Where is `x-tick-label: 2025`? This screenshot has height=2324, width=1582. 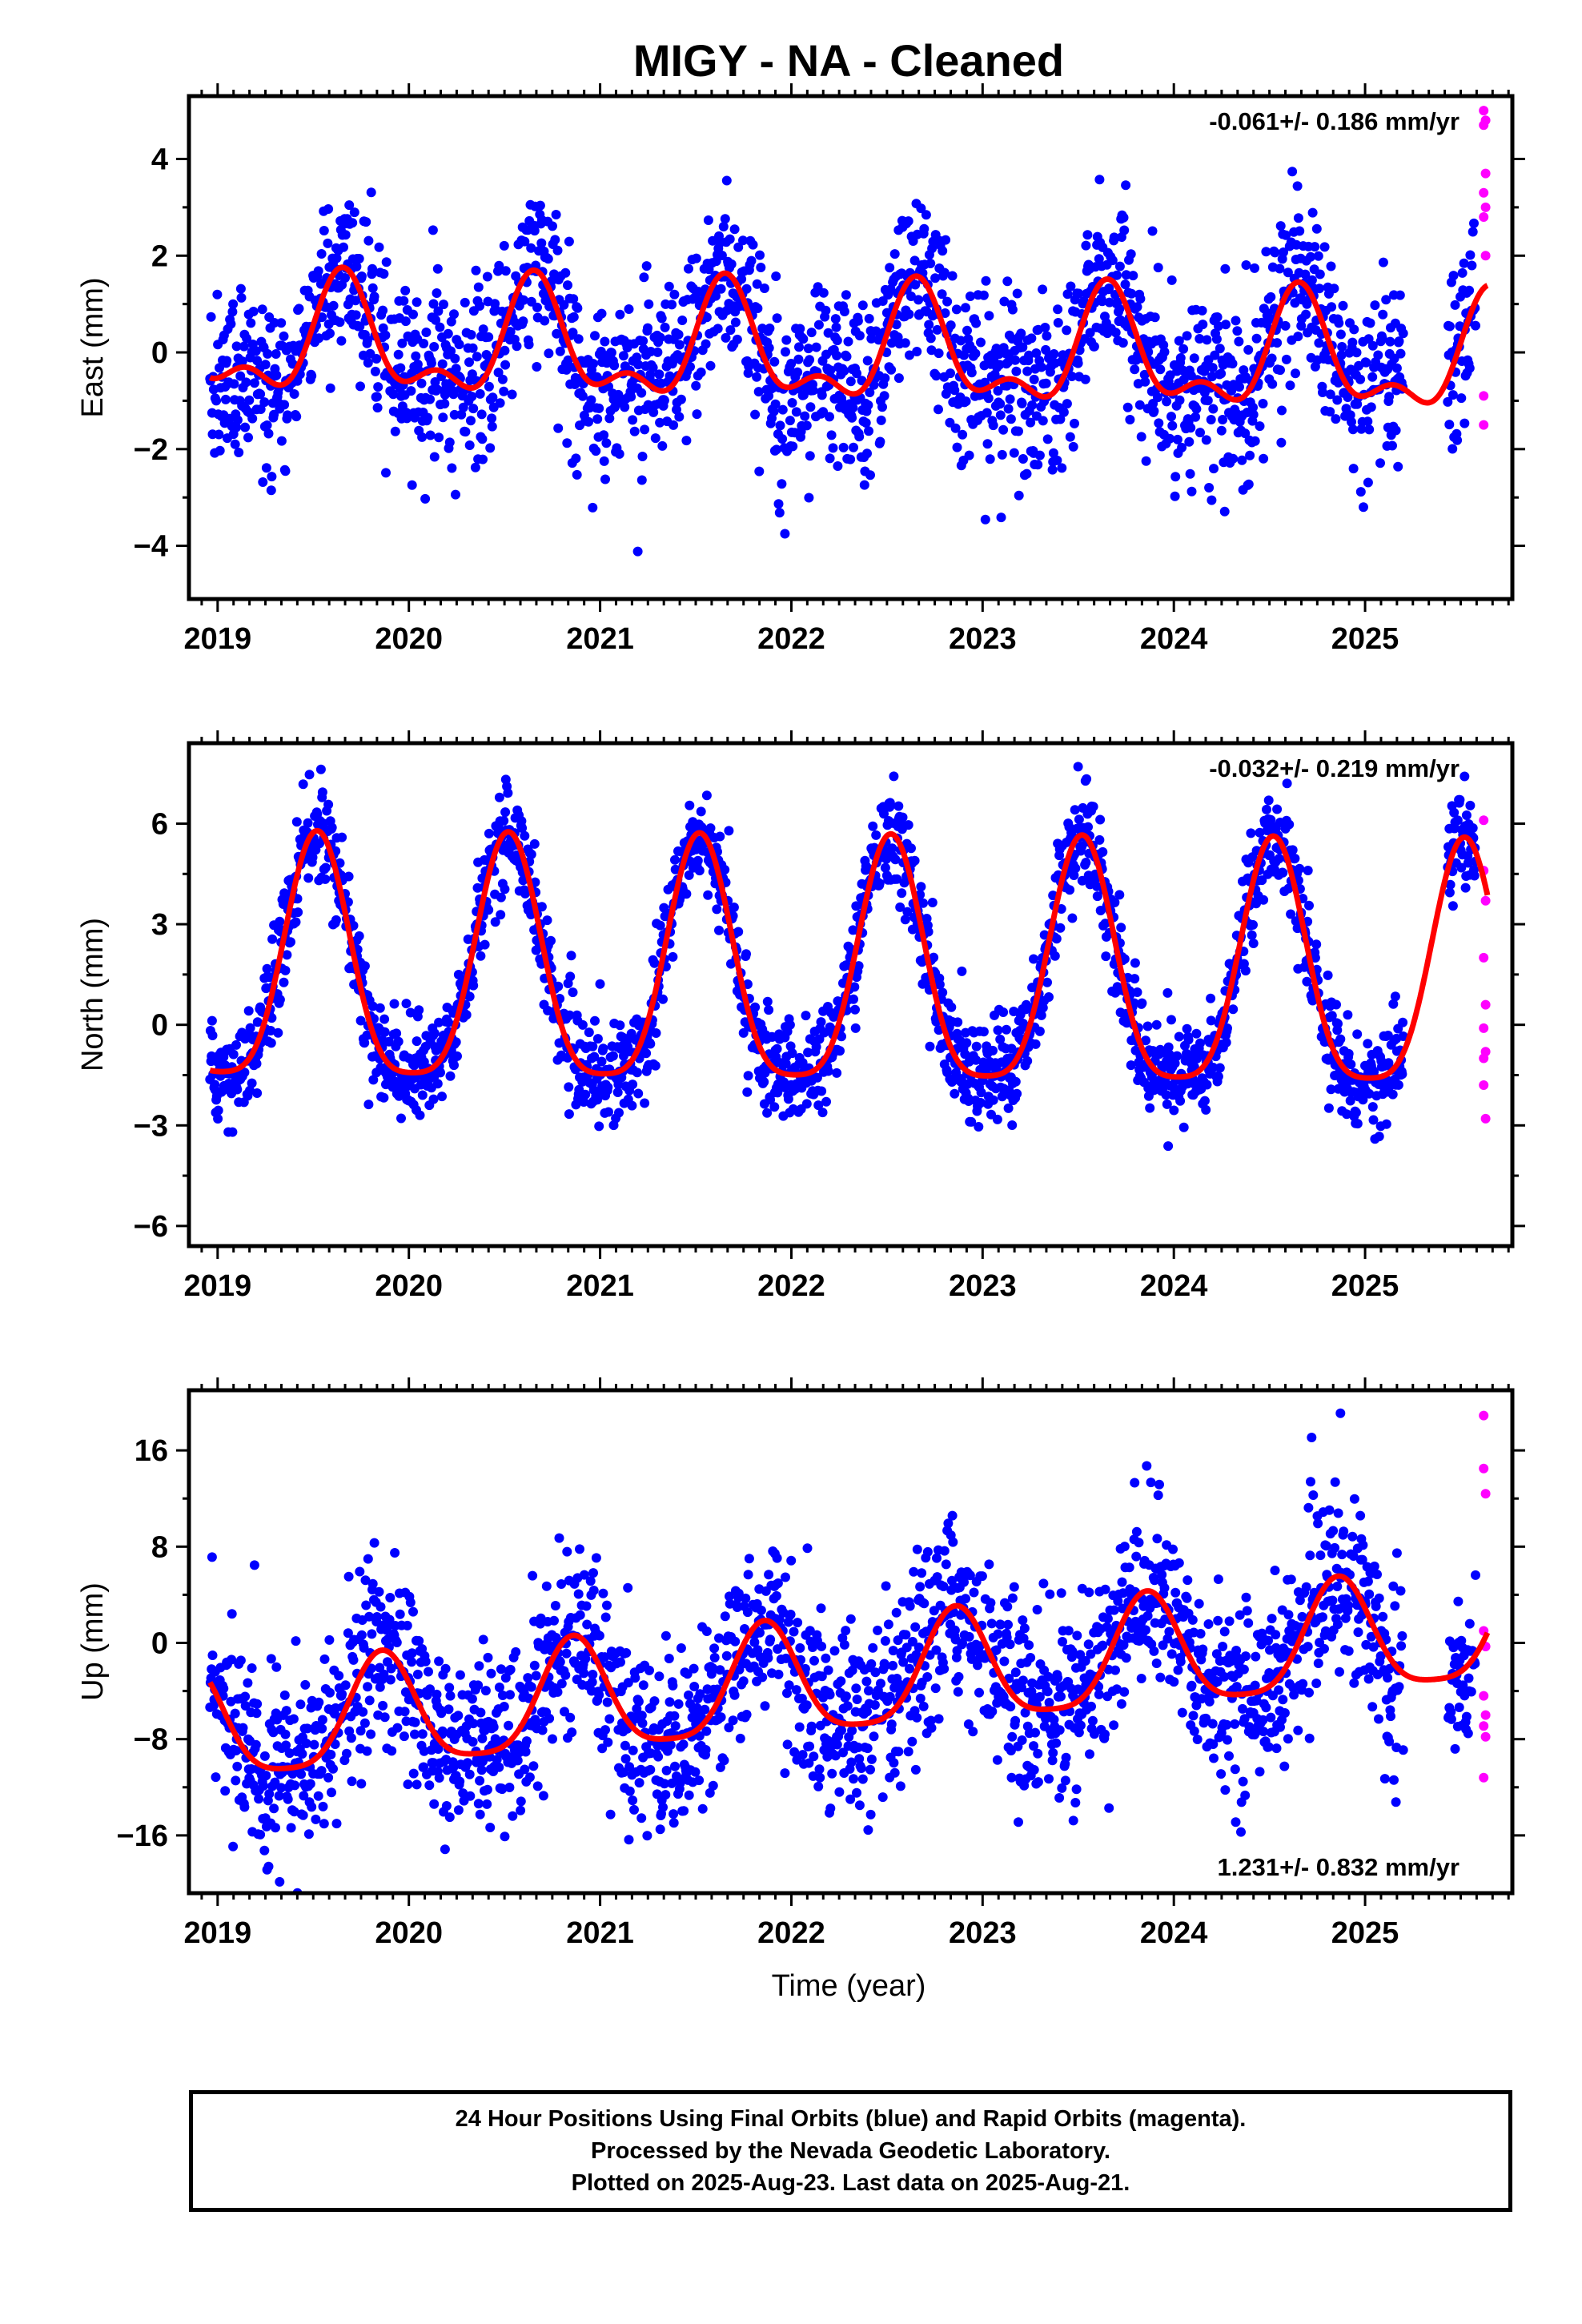 x-tick-label: 2025 is located at coordinates (1365, 639).